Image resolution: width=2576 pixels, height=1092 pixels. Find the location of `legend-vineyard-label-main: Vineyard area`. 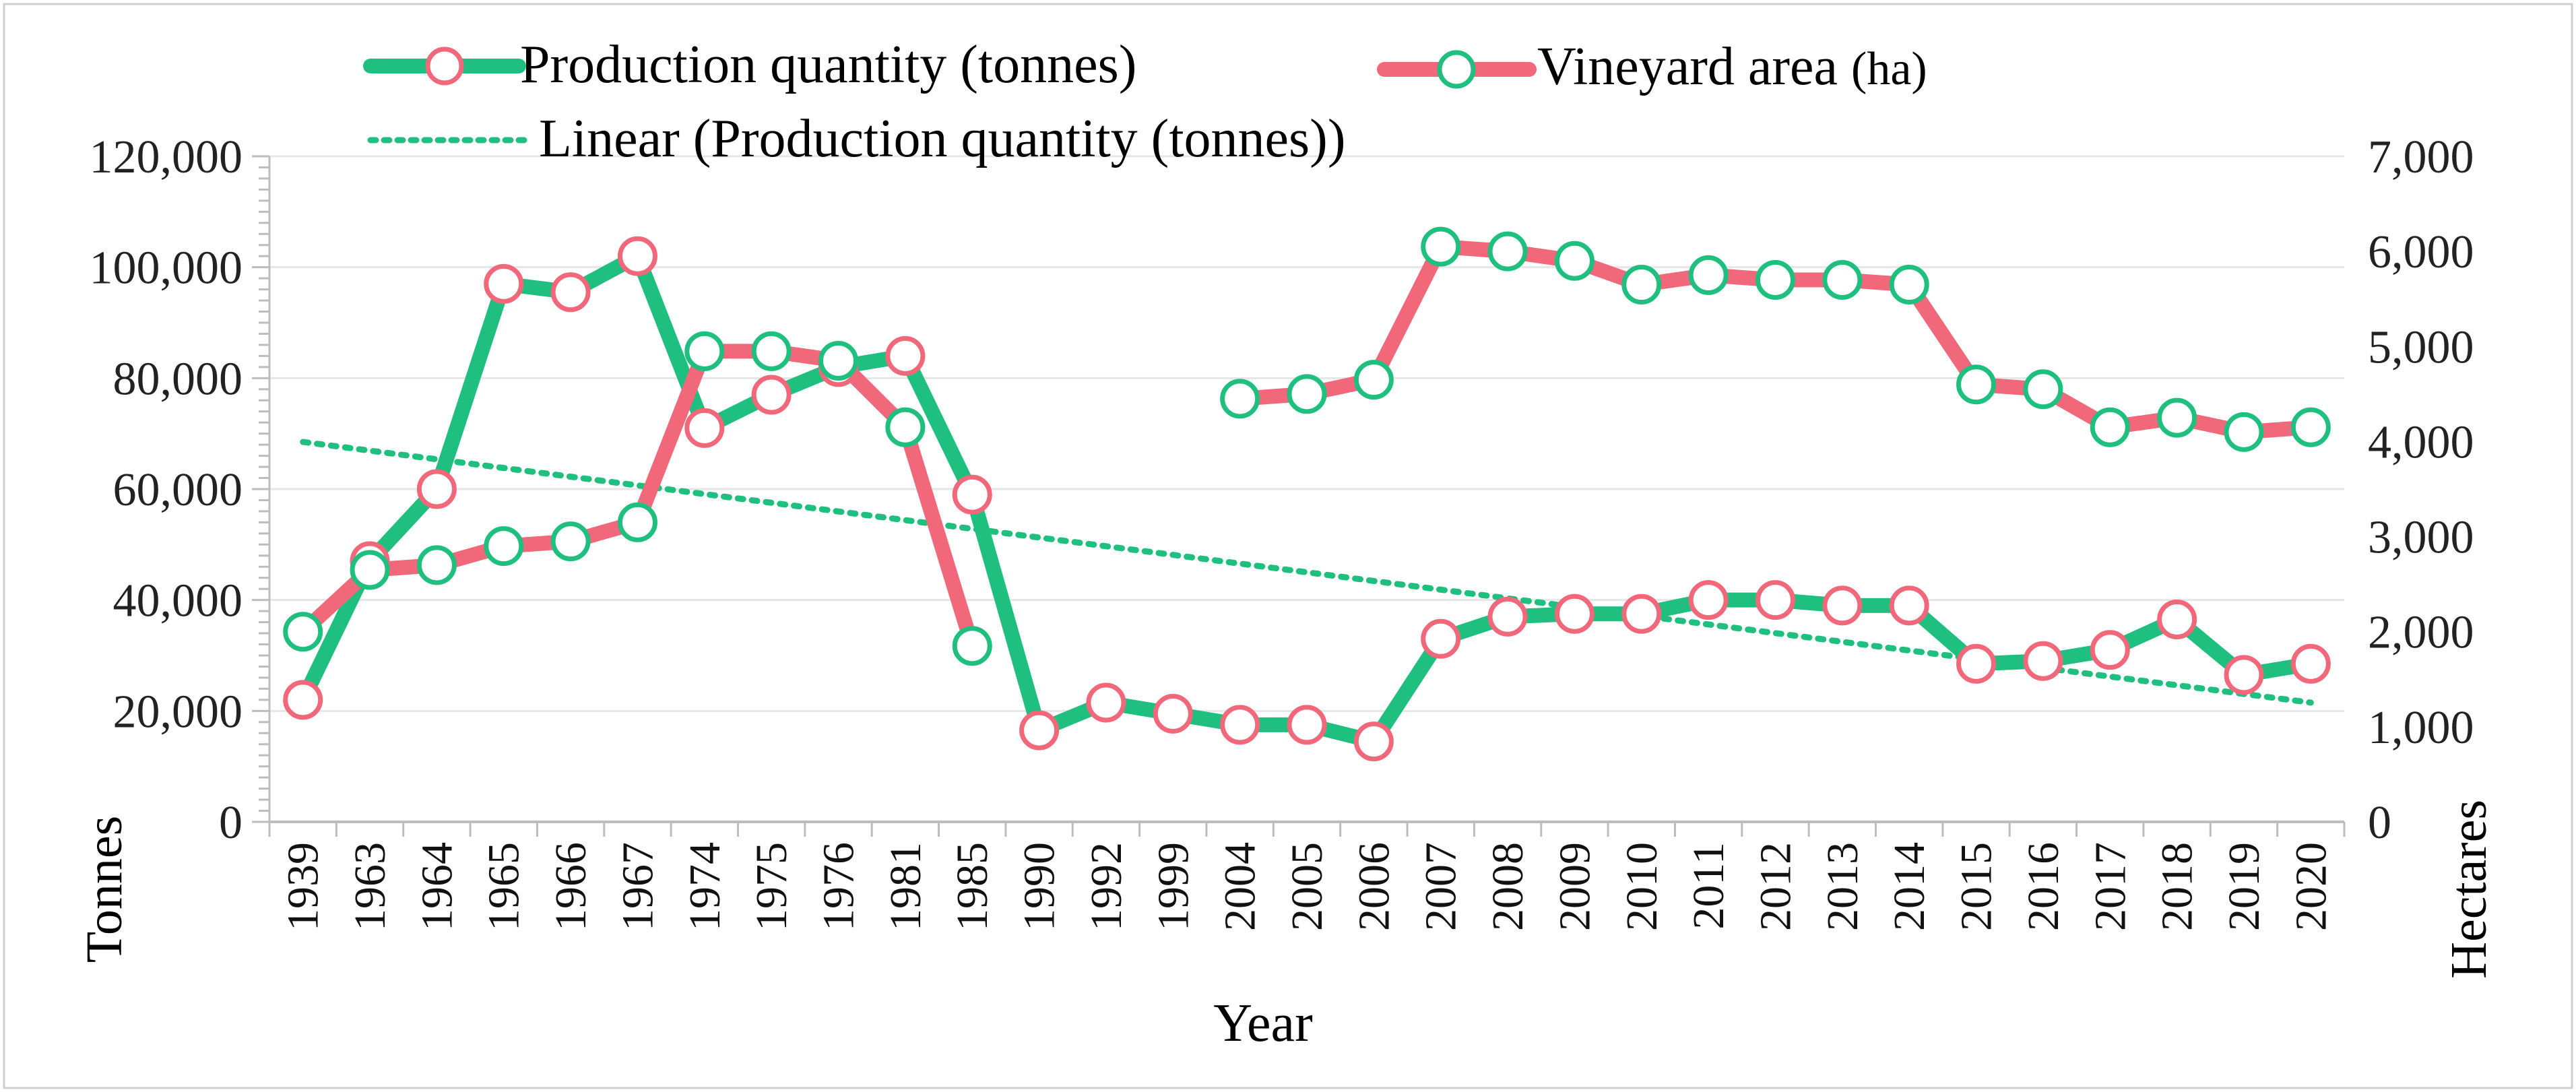

legend-vineyard-label-main: Vineyard area is located at coordinates (1688, 66).